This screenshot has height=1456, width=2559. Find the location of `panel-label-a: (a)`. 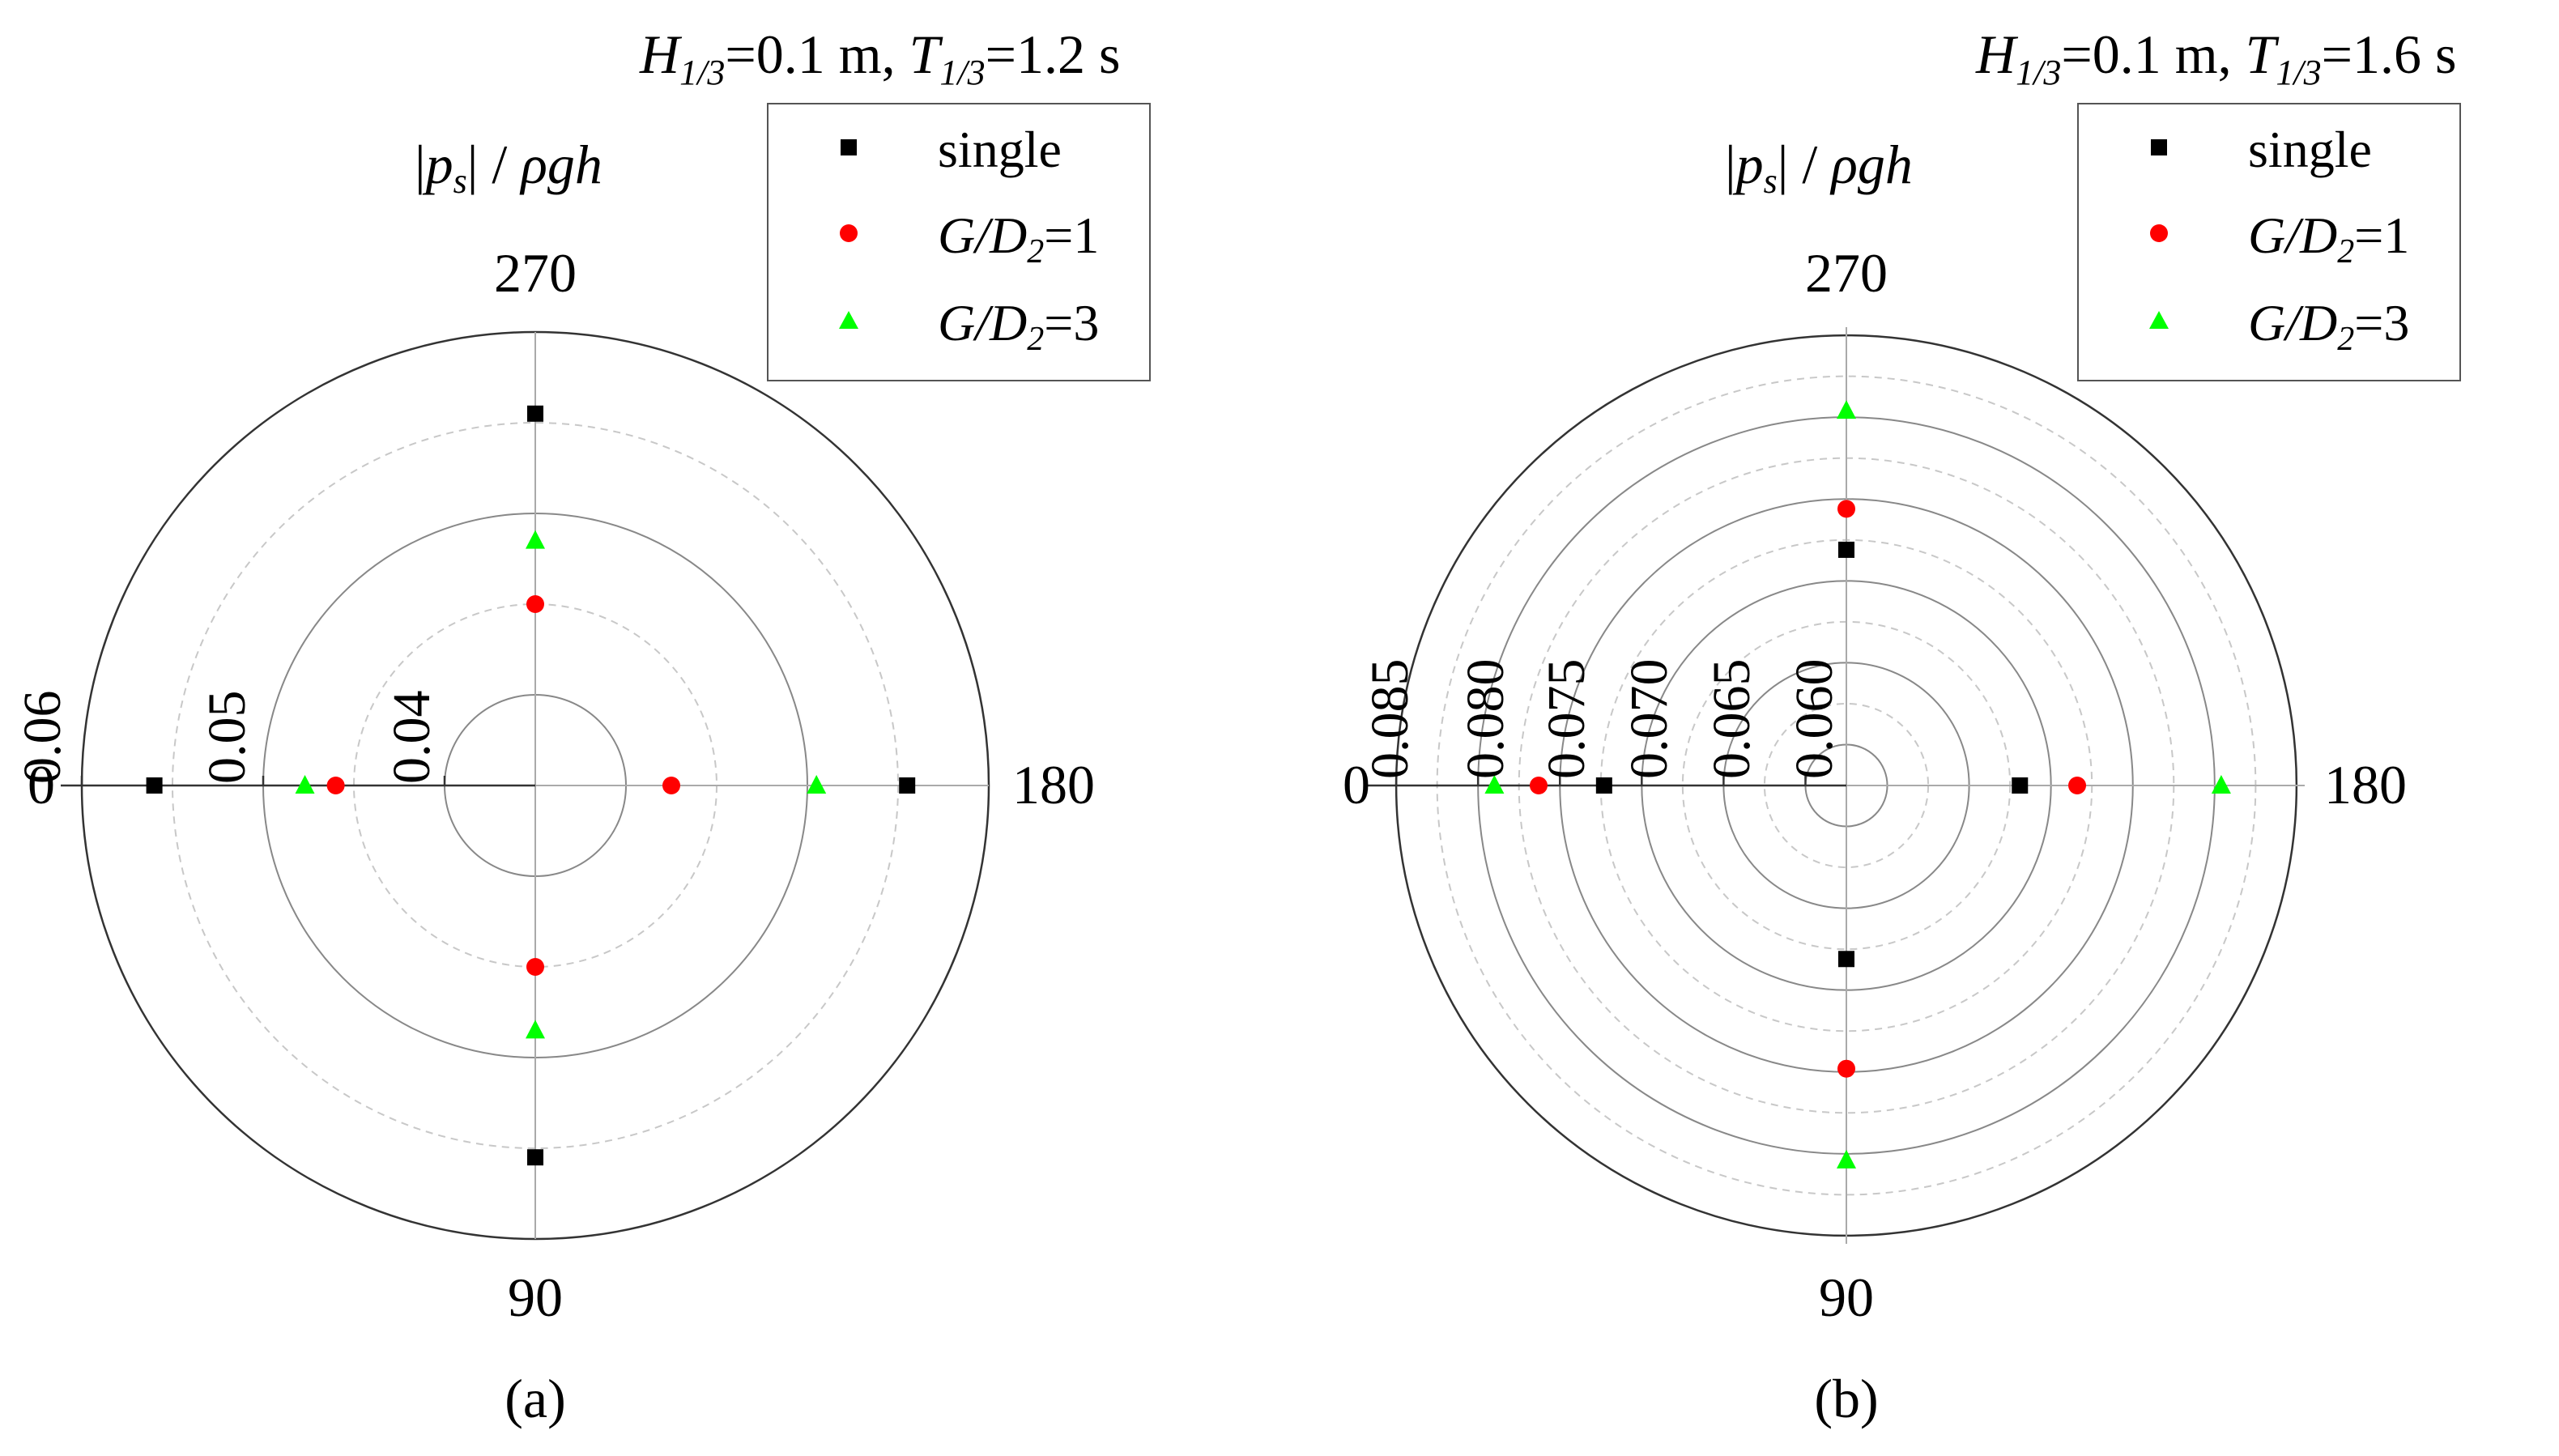

panel-label-a: (a) is located at coordinates (535, 1398).